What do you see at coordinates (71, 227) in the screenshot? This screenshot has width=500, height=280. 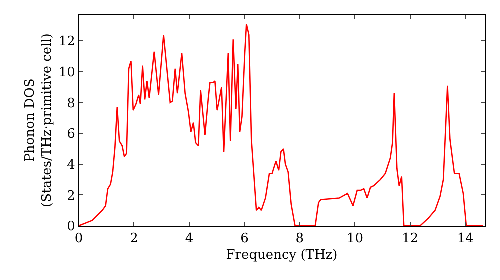 I see `y-tick-label: 0` at bounding box center [71, 227].